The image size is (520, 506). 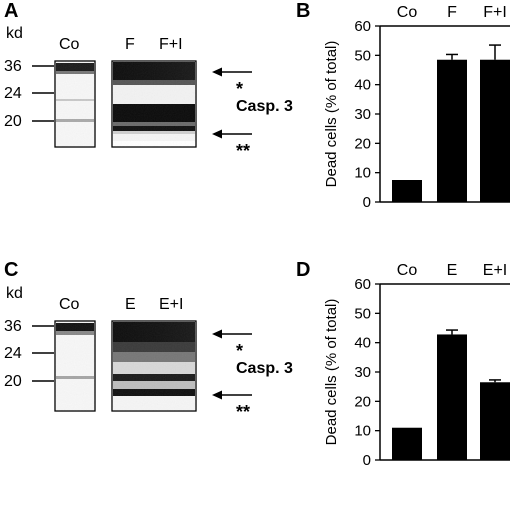 I want to click on panel-a-star-lower: **, so click(x=243, y=151).